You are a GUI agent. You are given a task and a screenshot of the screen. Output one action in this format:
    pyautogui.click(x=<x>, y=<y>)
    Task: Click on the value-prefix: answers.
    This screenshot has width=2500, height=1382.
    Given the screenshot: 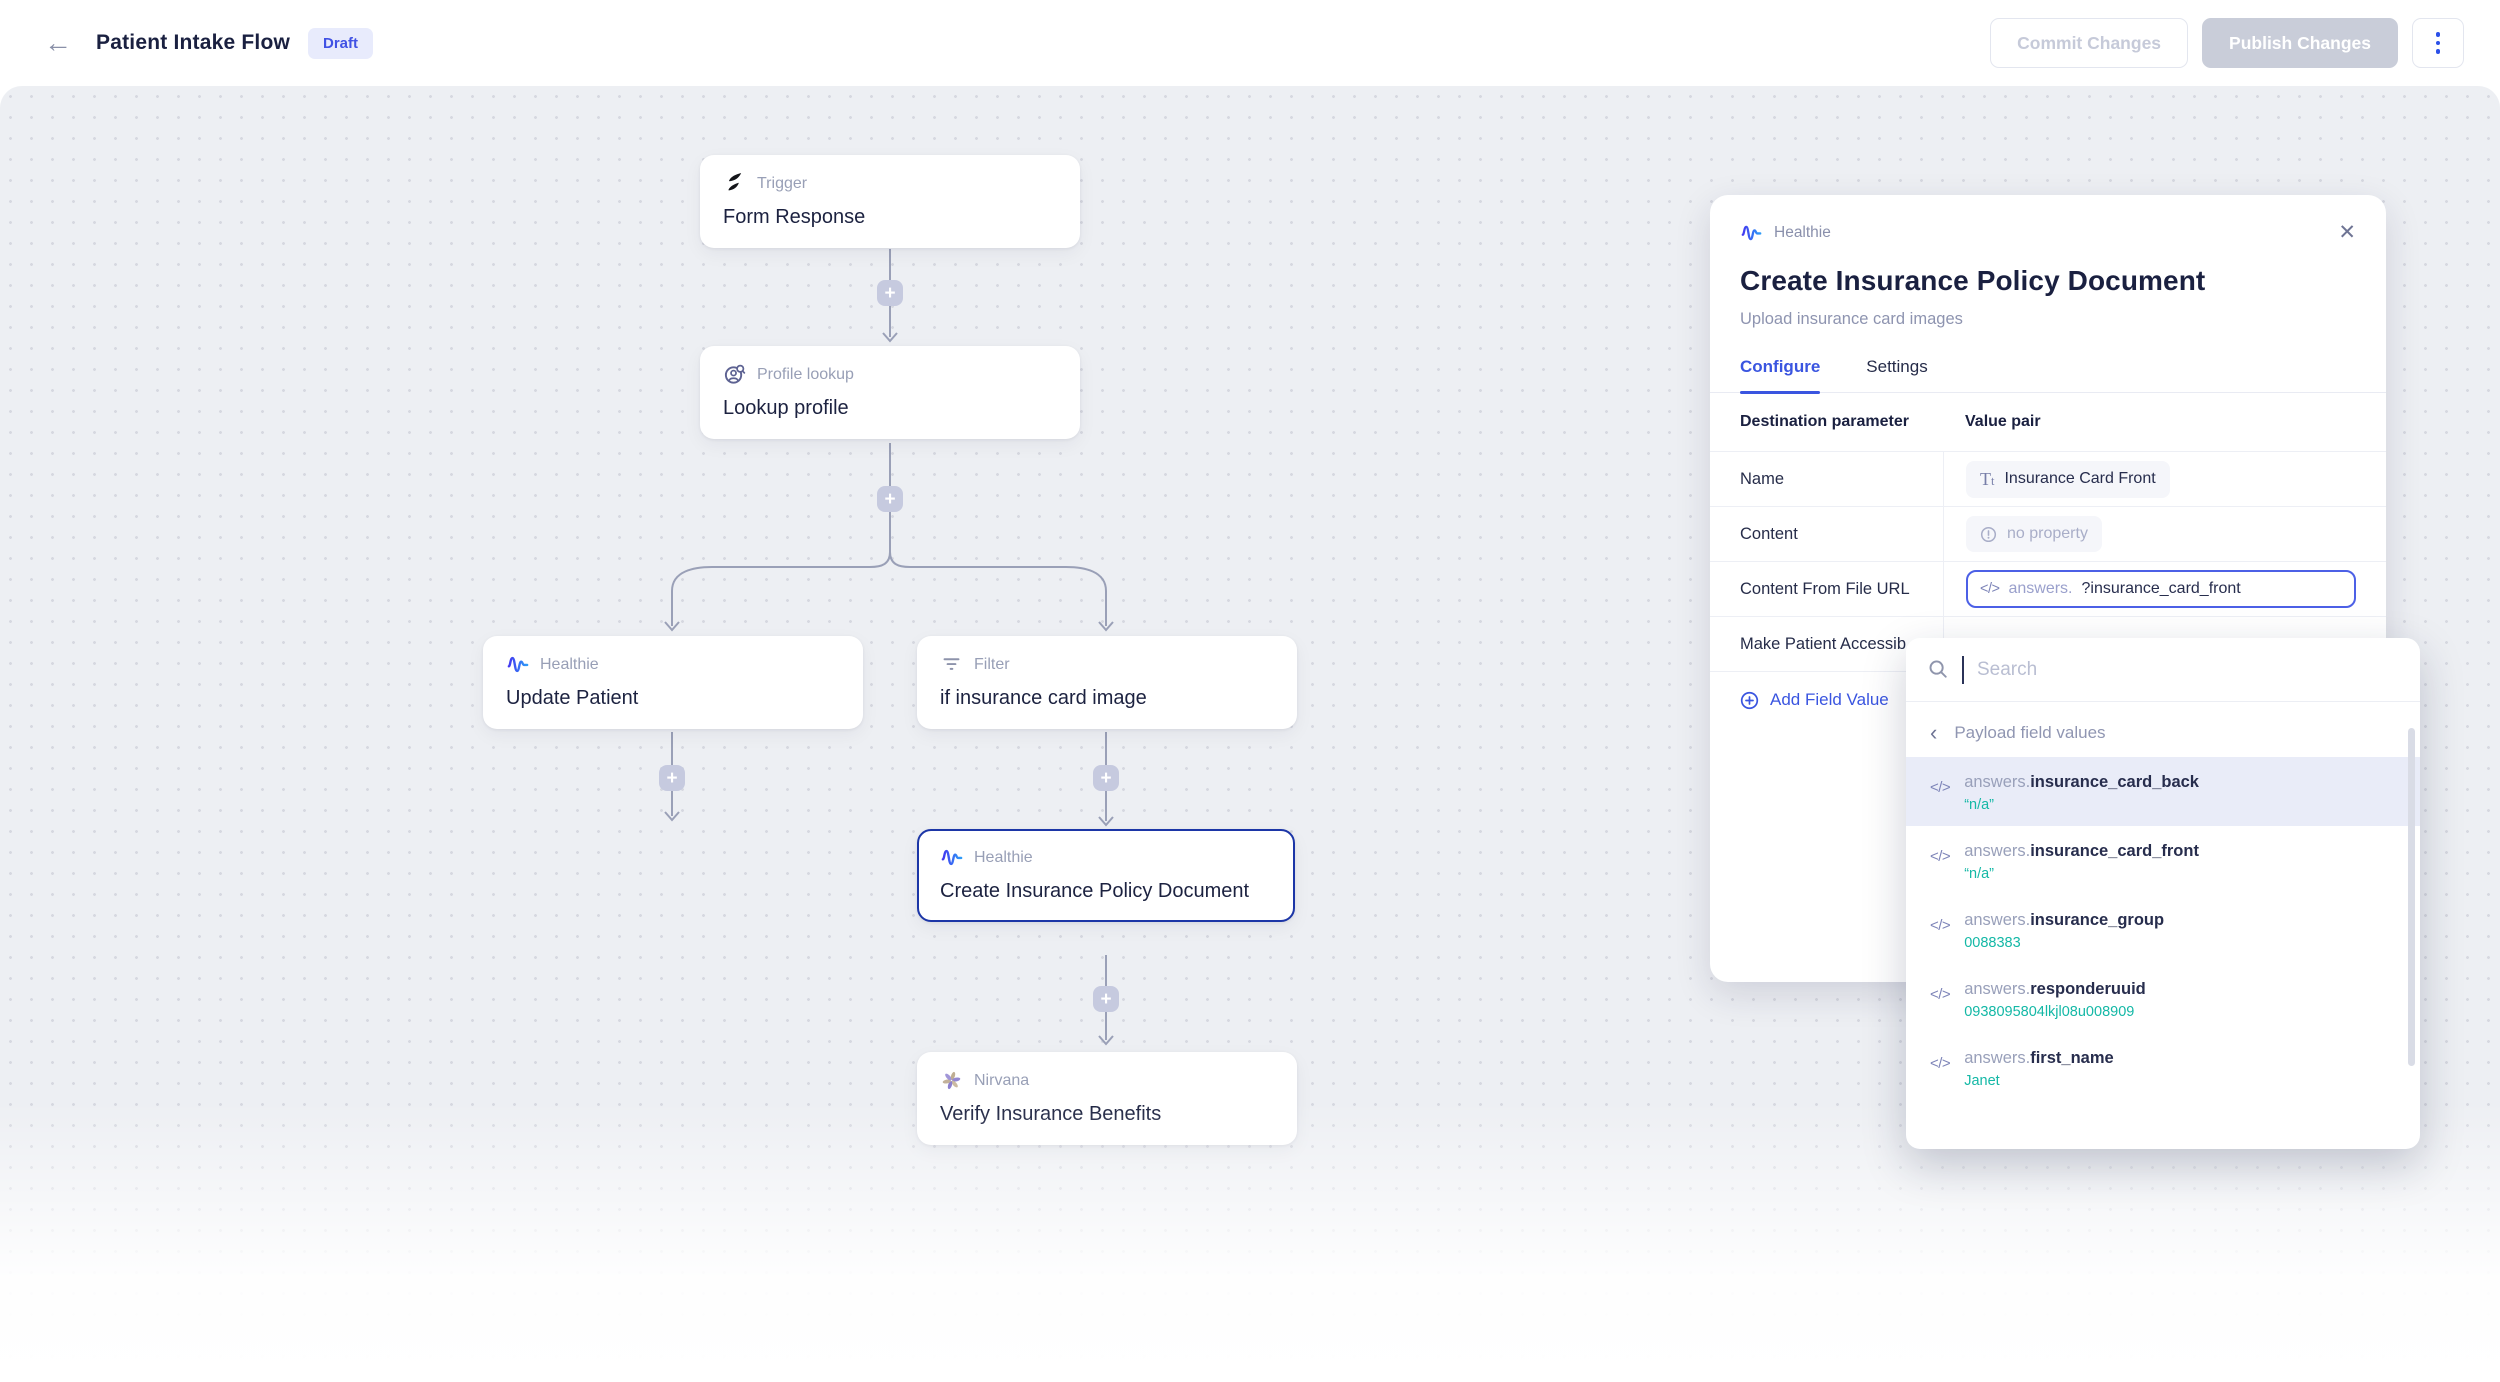 What is the action you would take?
    pyautogui.click(x=2040, y=588)
    